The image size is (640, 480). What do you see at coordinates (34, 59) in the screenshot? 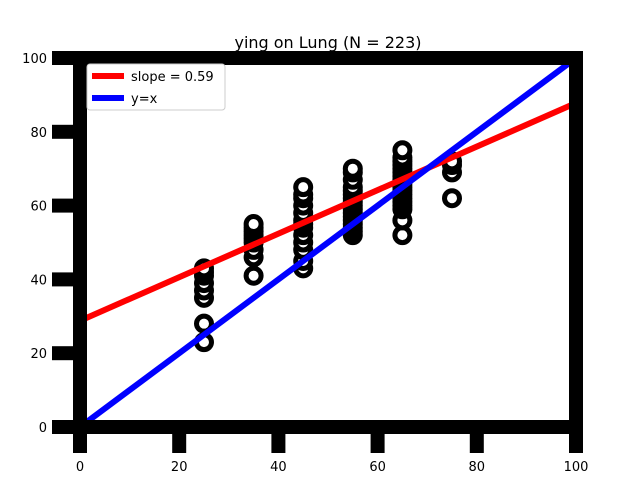
I see `y-tick-label: 100` at bounding box center [34, 59].